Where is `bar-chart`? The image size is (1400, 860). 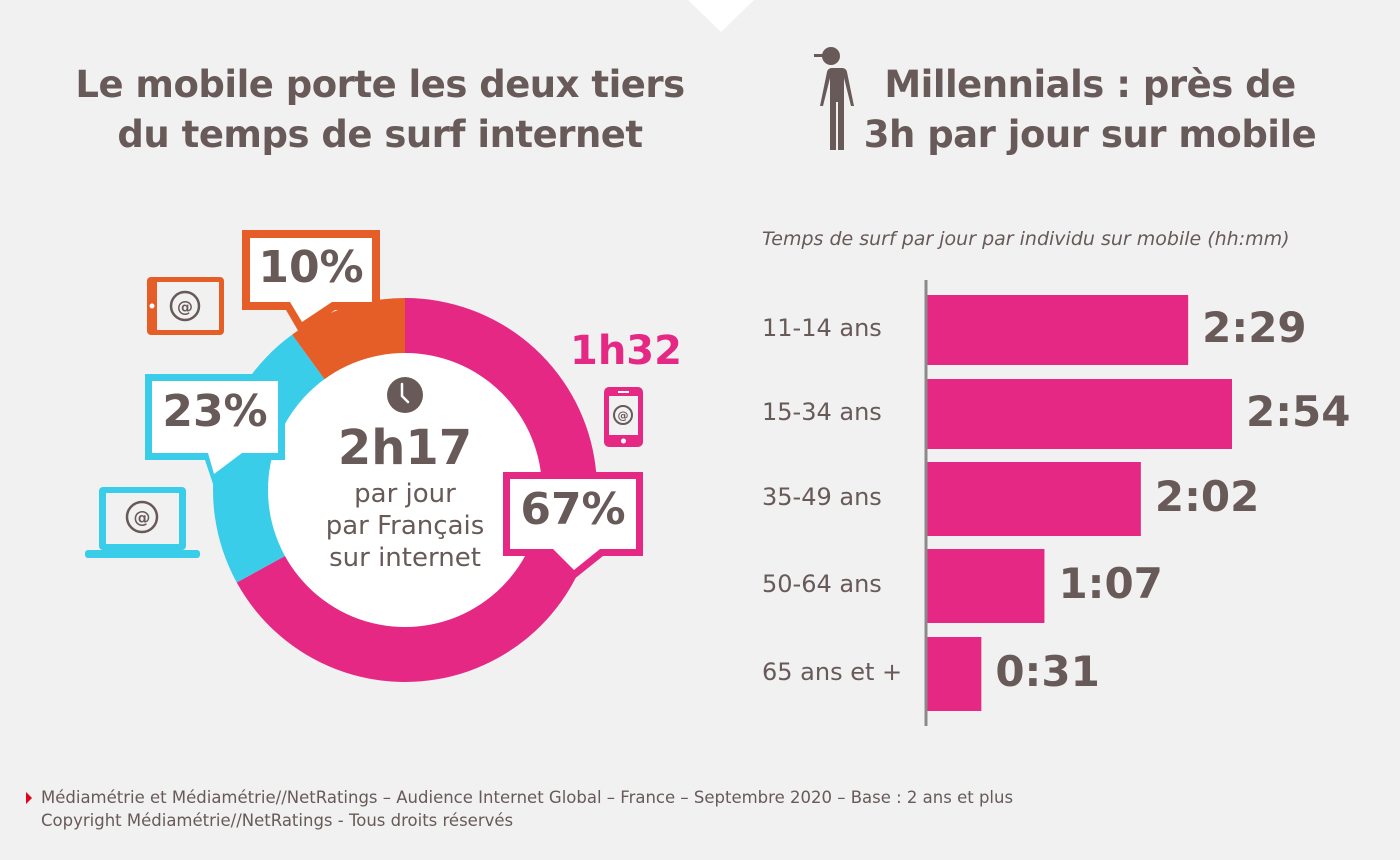
bar-chart is located at coordinates (1078, 503).